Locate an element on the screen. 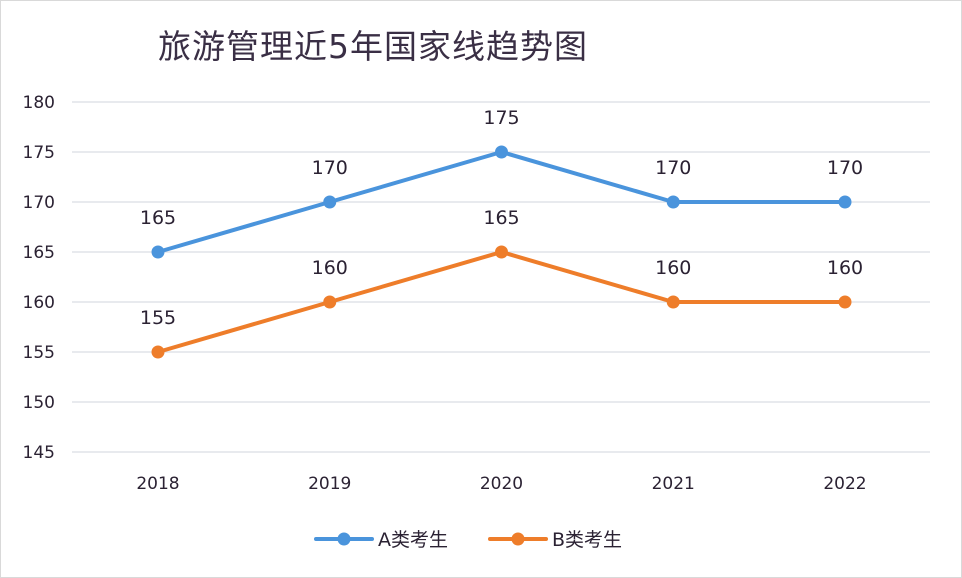  y-tick-label: 165 is located at coordinates (39, 253).